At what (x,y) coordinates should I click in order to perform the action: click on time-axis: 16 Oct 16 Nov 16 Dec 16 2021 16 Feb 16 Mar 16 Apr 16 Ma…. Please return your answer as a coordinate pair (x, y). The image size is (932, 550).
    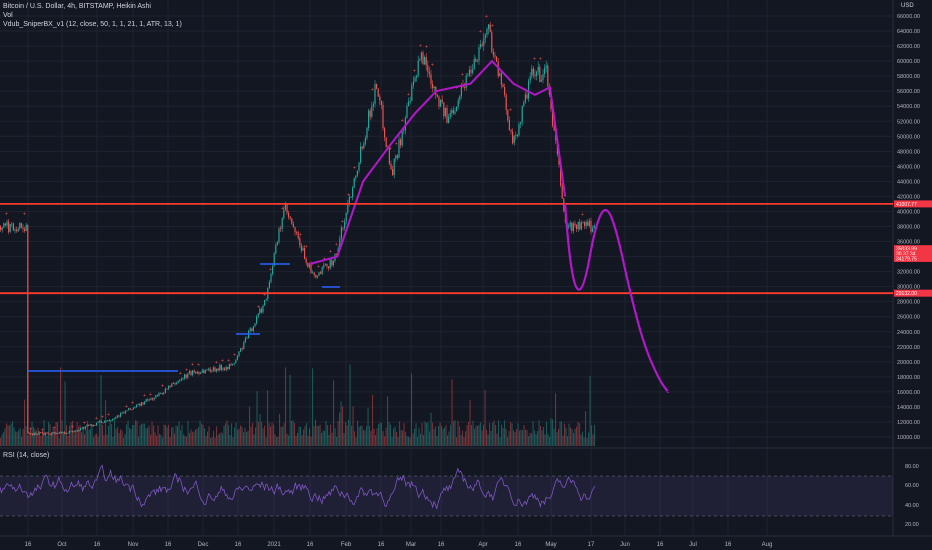
    Looking at the image, I should click on (399, 545).